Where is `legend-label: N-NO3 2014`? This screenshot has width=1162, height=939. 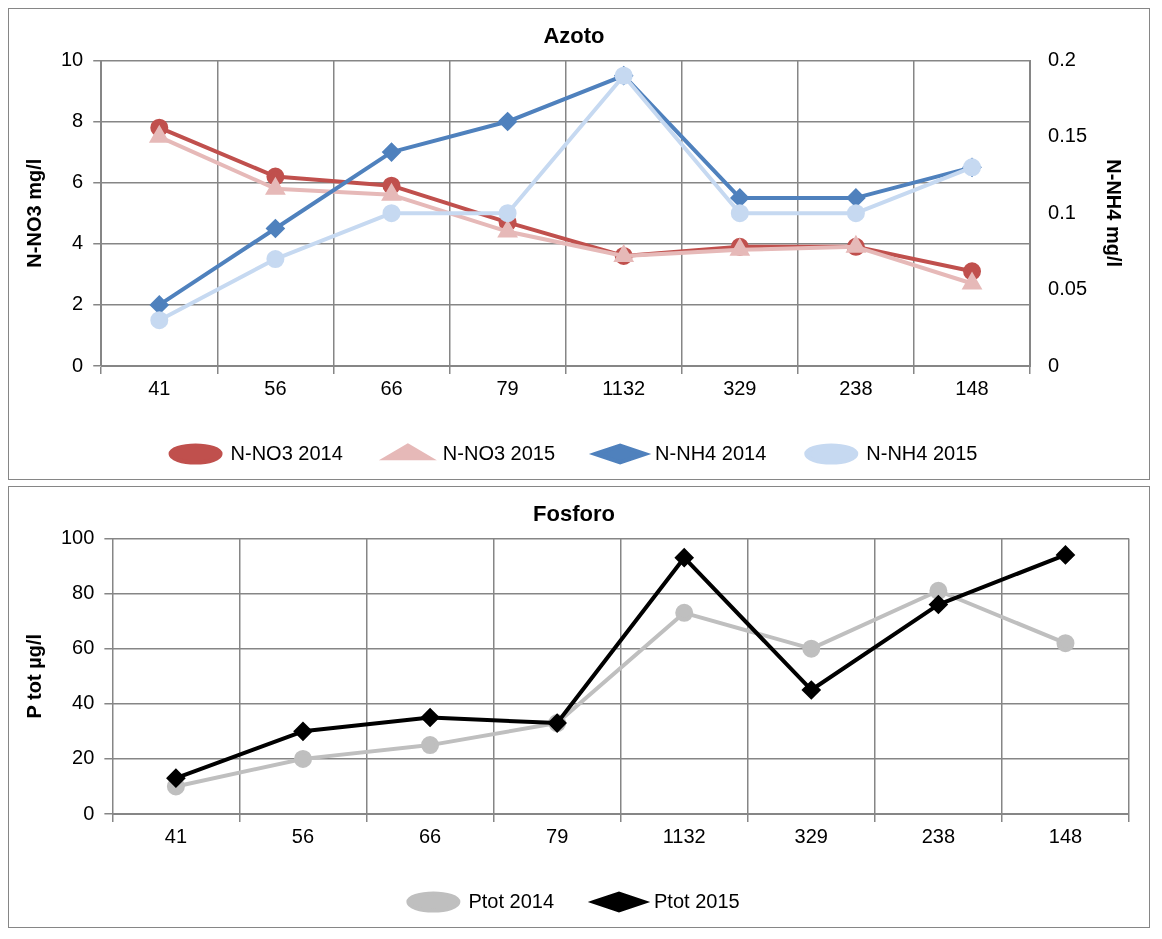 legend-label: N-NO3 2014 is located at coordinates (286, 452).